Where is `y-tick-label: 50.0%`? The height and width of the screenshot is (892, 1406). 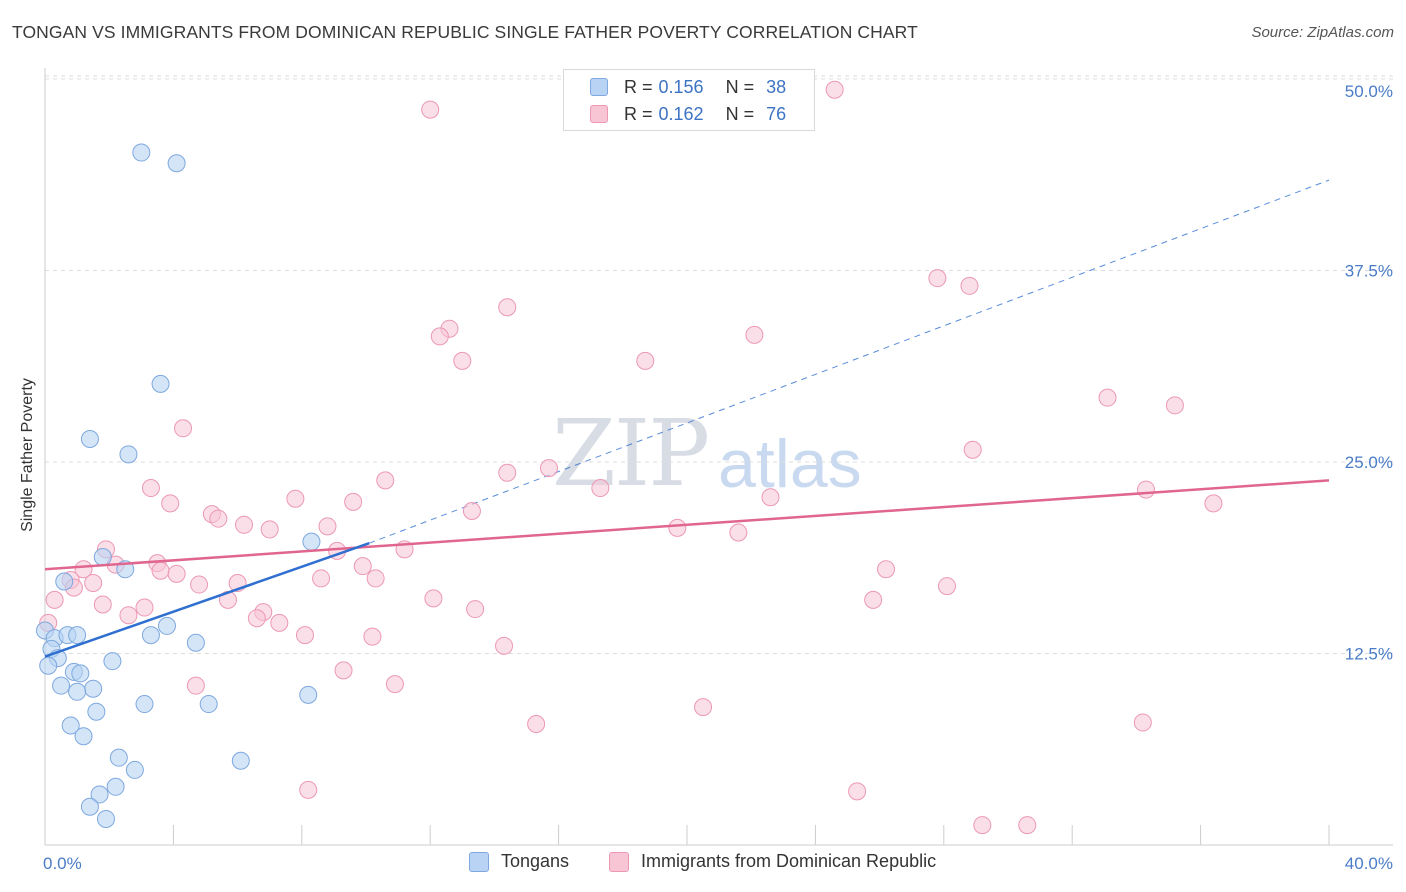
y-tick-label: 50.0% is located at coordinates (1369, 91).